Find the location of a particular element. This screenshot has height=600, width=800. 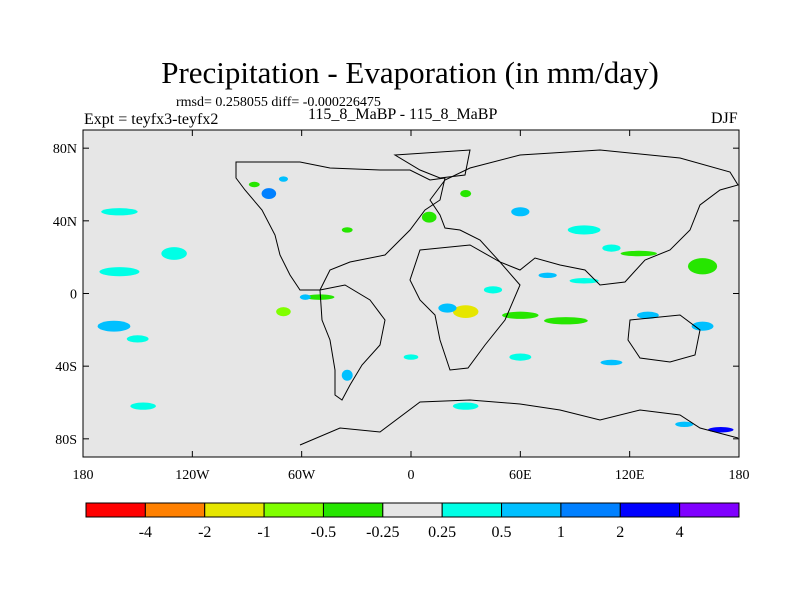

x-tick-label-0: 180 is located at coordinates (83, 475).